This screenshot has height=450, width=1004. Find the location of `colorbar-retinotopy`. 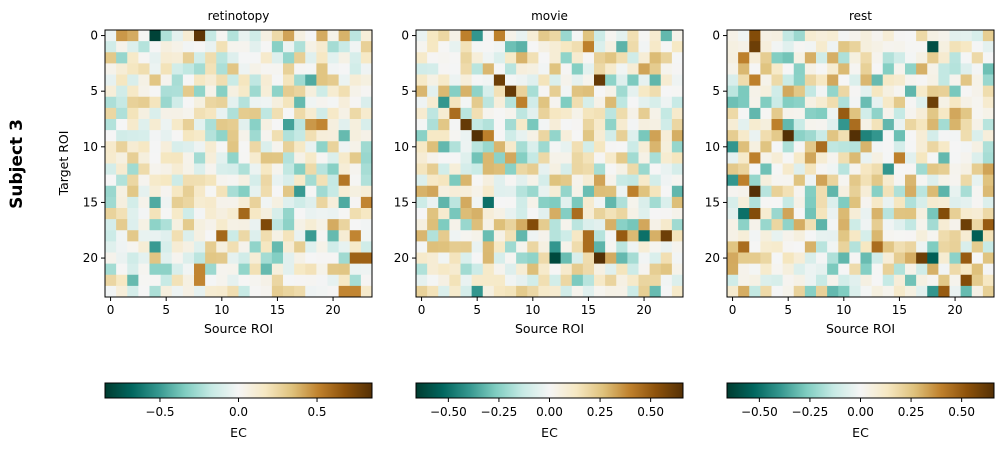

colorbar-retinotopy is located at coordinates (238, 390).